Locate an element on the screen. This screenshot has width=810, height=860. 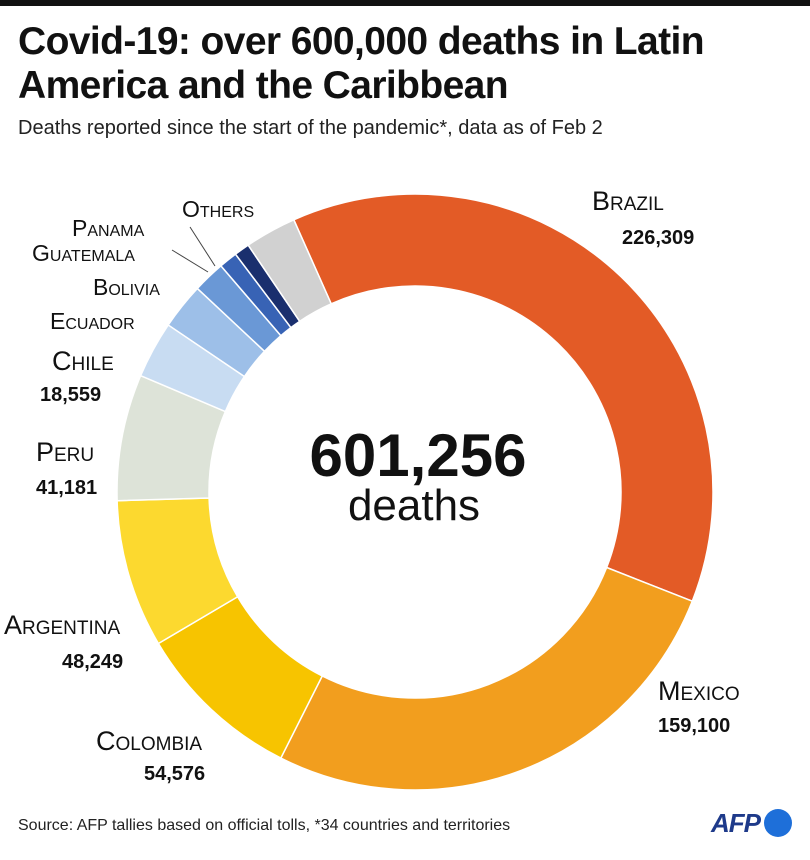
label-panama: Panama is located at coordinates (108, 228).